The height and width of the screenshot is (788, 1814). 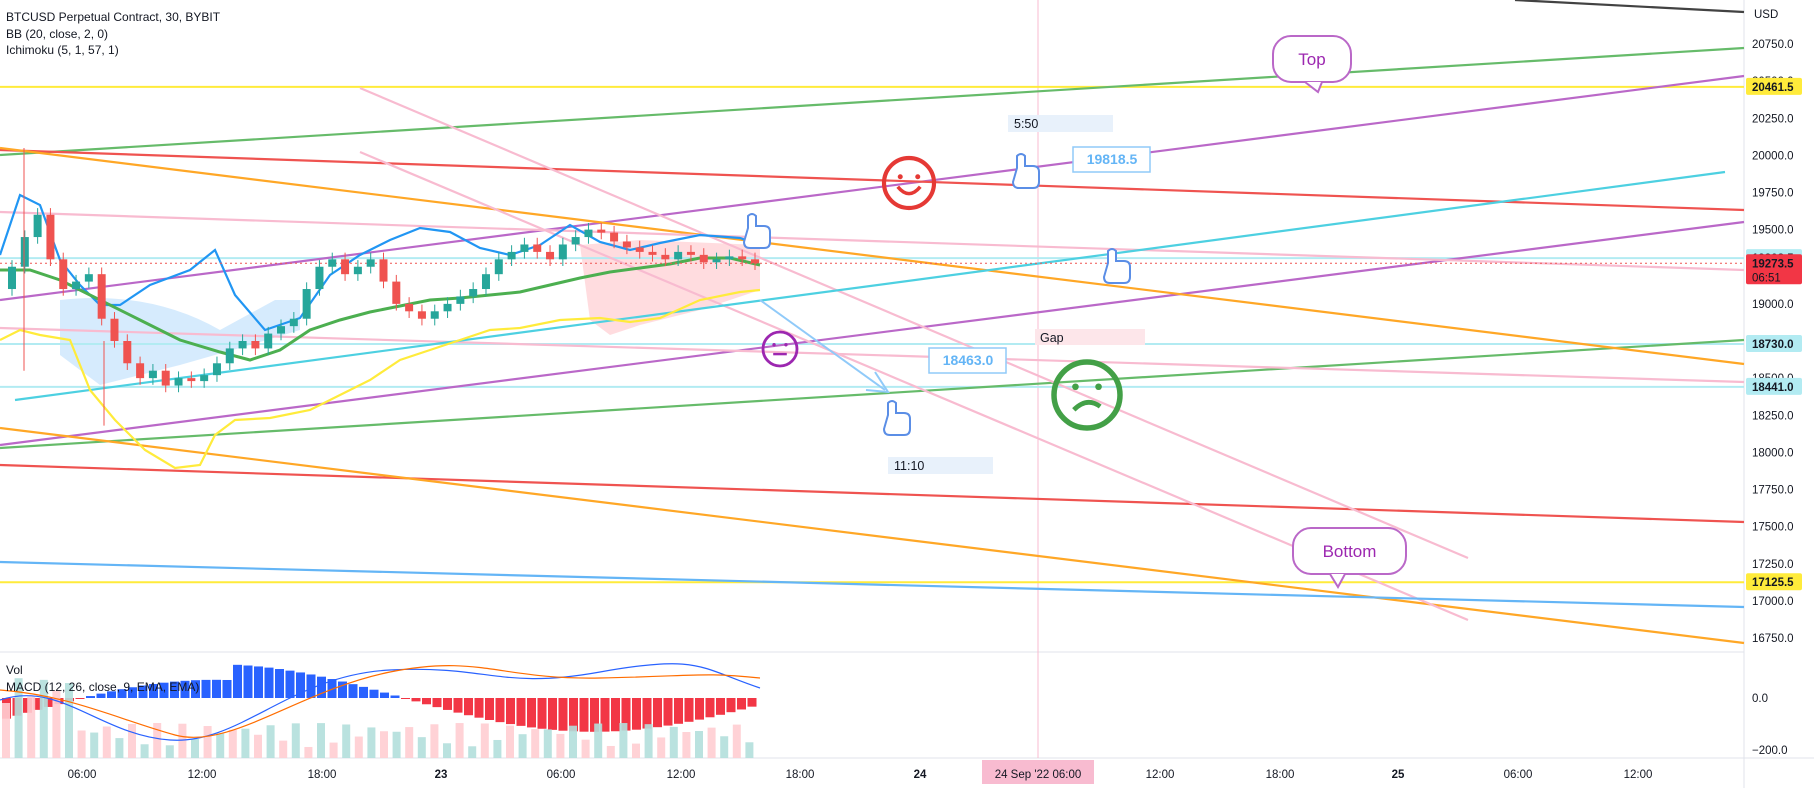 What do you see at coordinates (872, 355) in the screenshot?
I see `trend-line-pink` at bounding box center [872, 355].